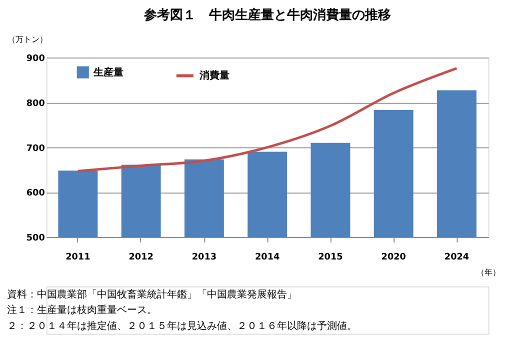 Image resolution: width=511 pixels, height=347 pixels. I want to click on y-tick-label: 500, so click(35, 239).